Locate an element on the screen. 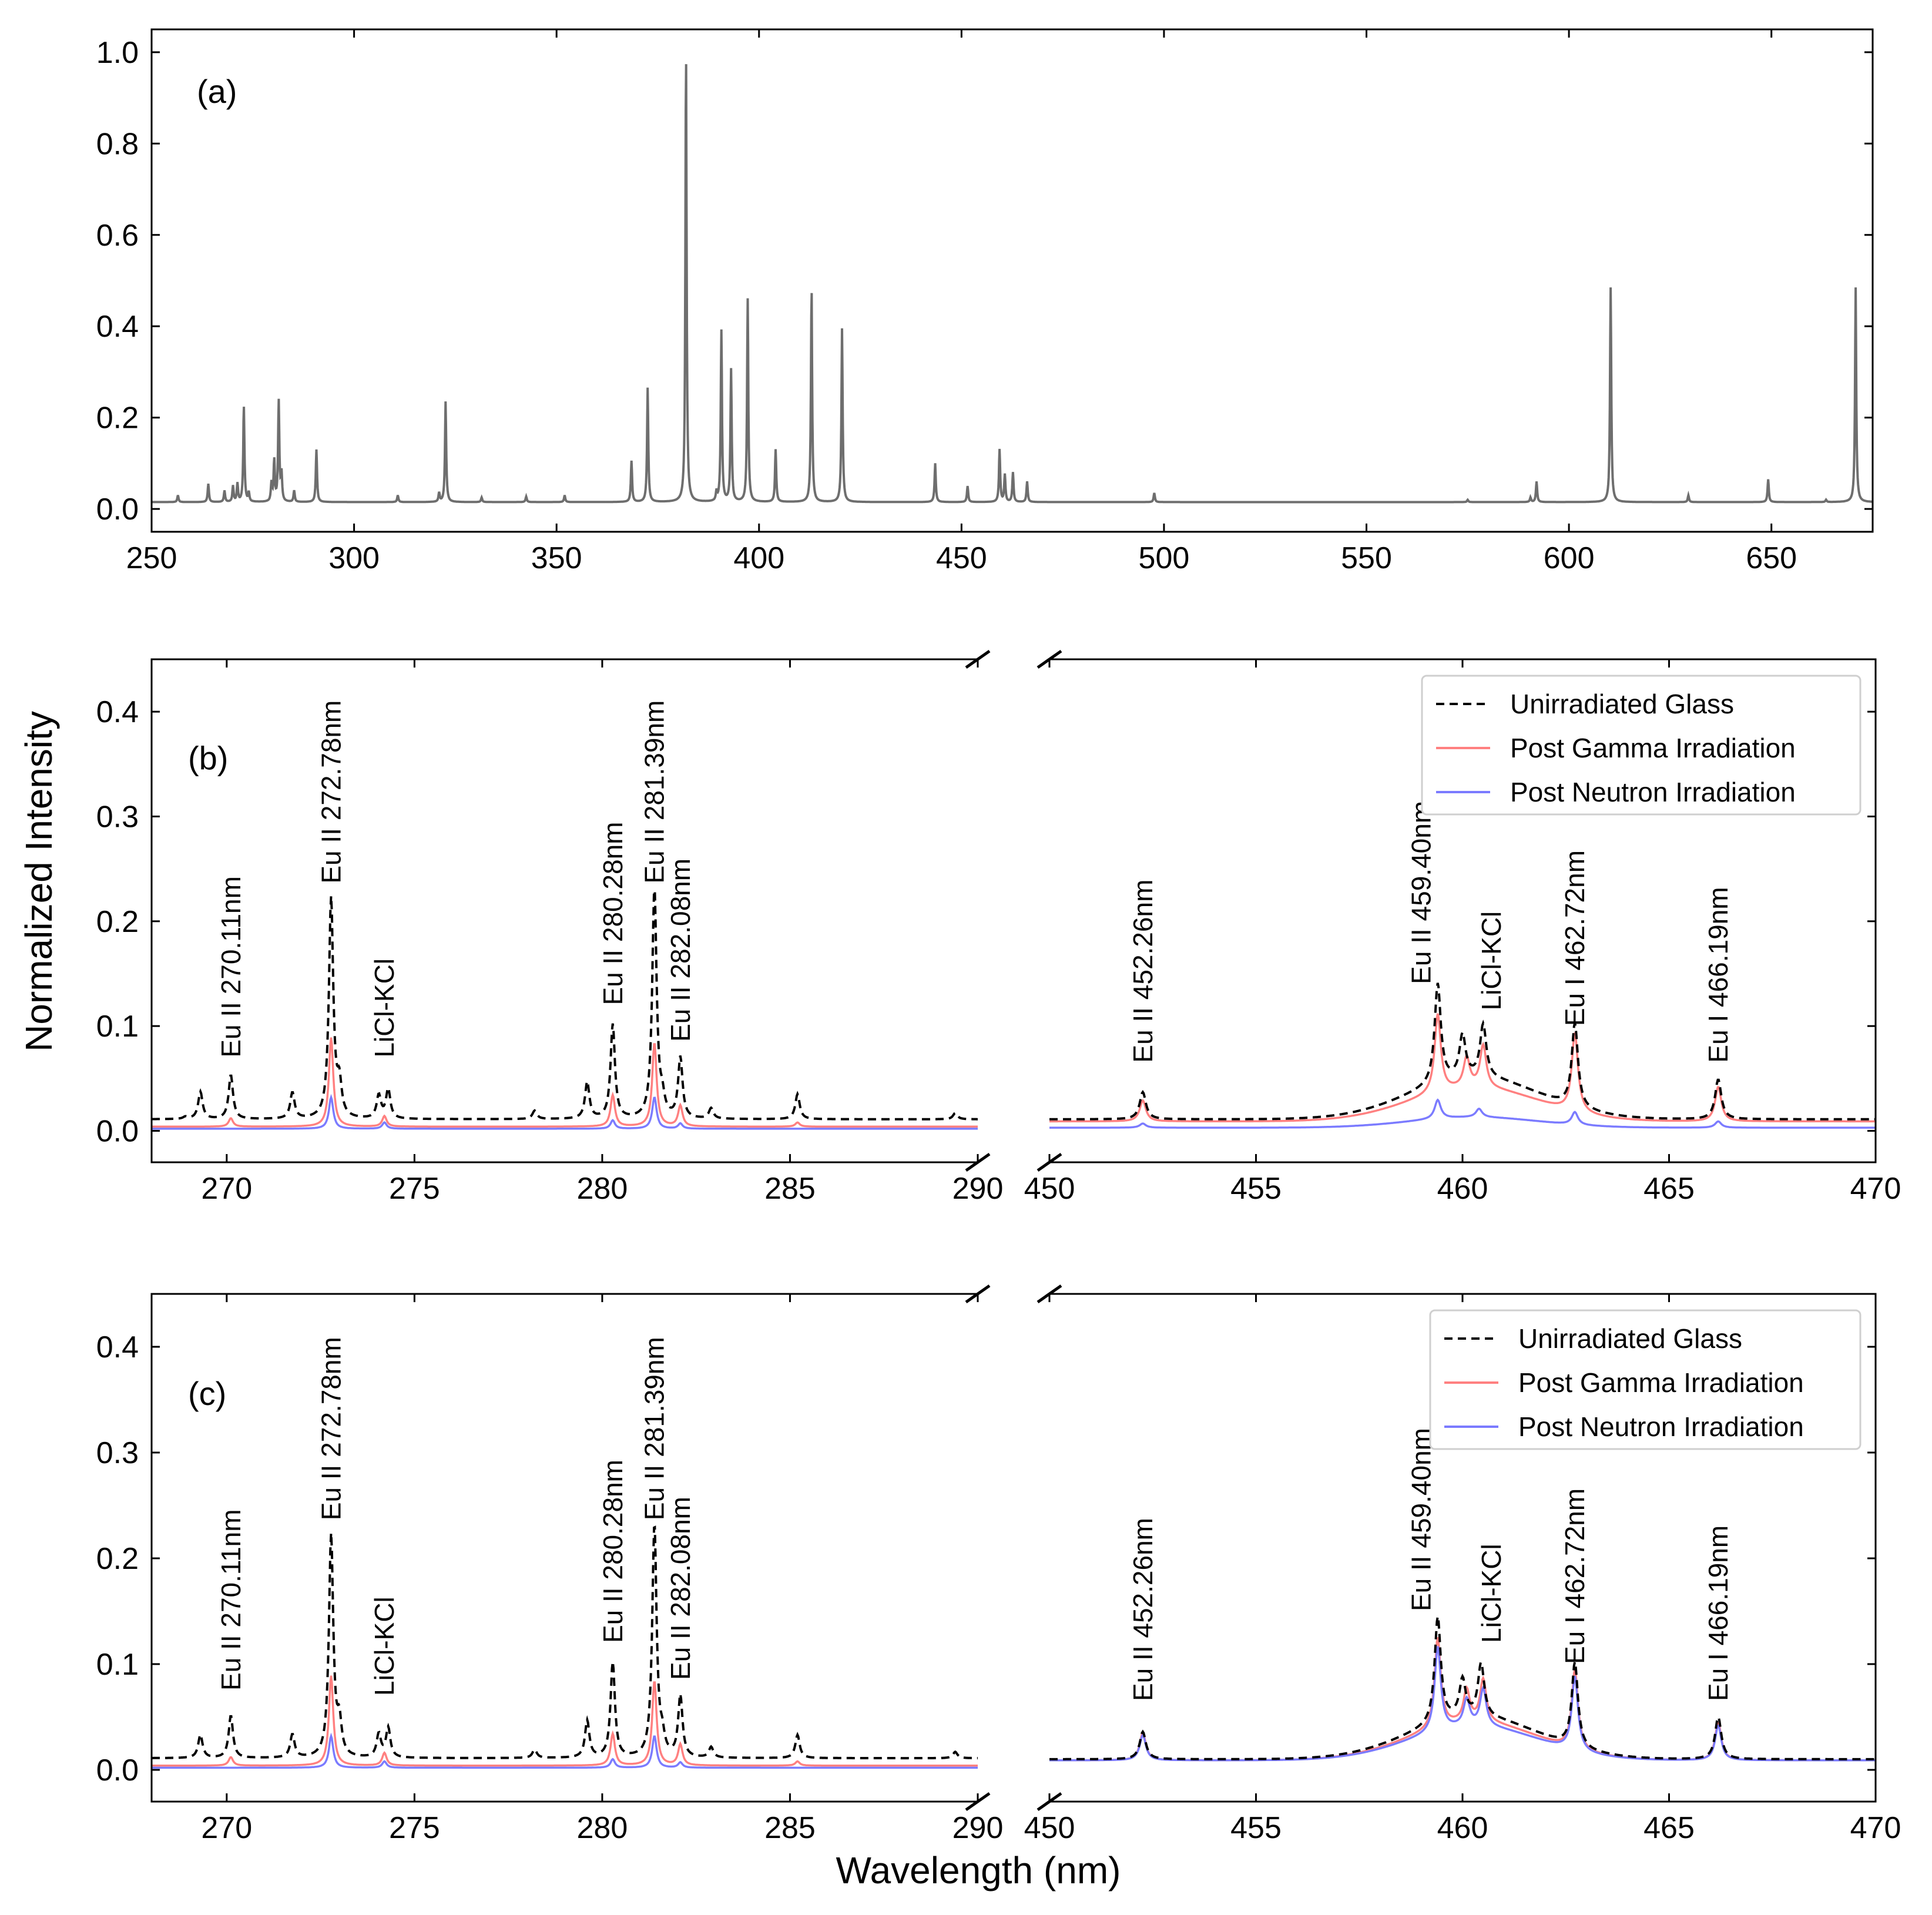 This screenshot has height=1915, width=1932. x-tick-label: 650 is located at coordinates (1771, 558).